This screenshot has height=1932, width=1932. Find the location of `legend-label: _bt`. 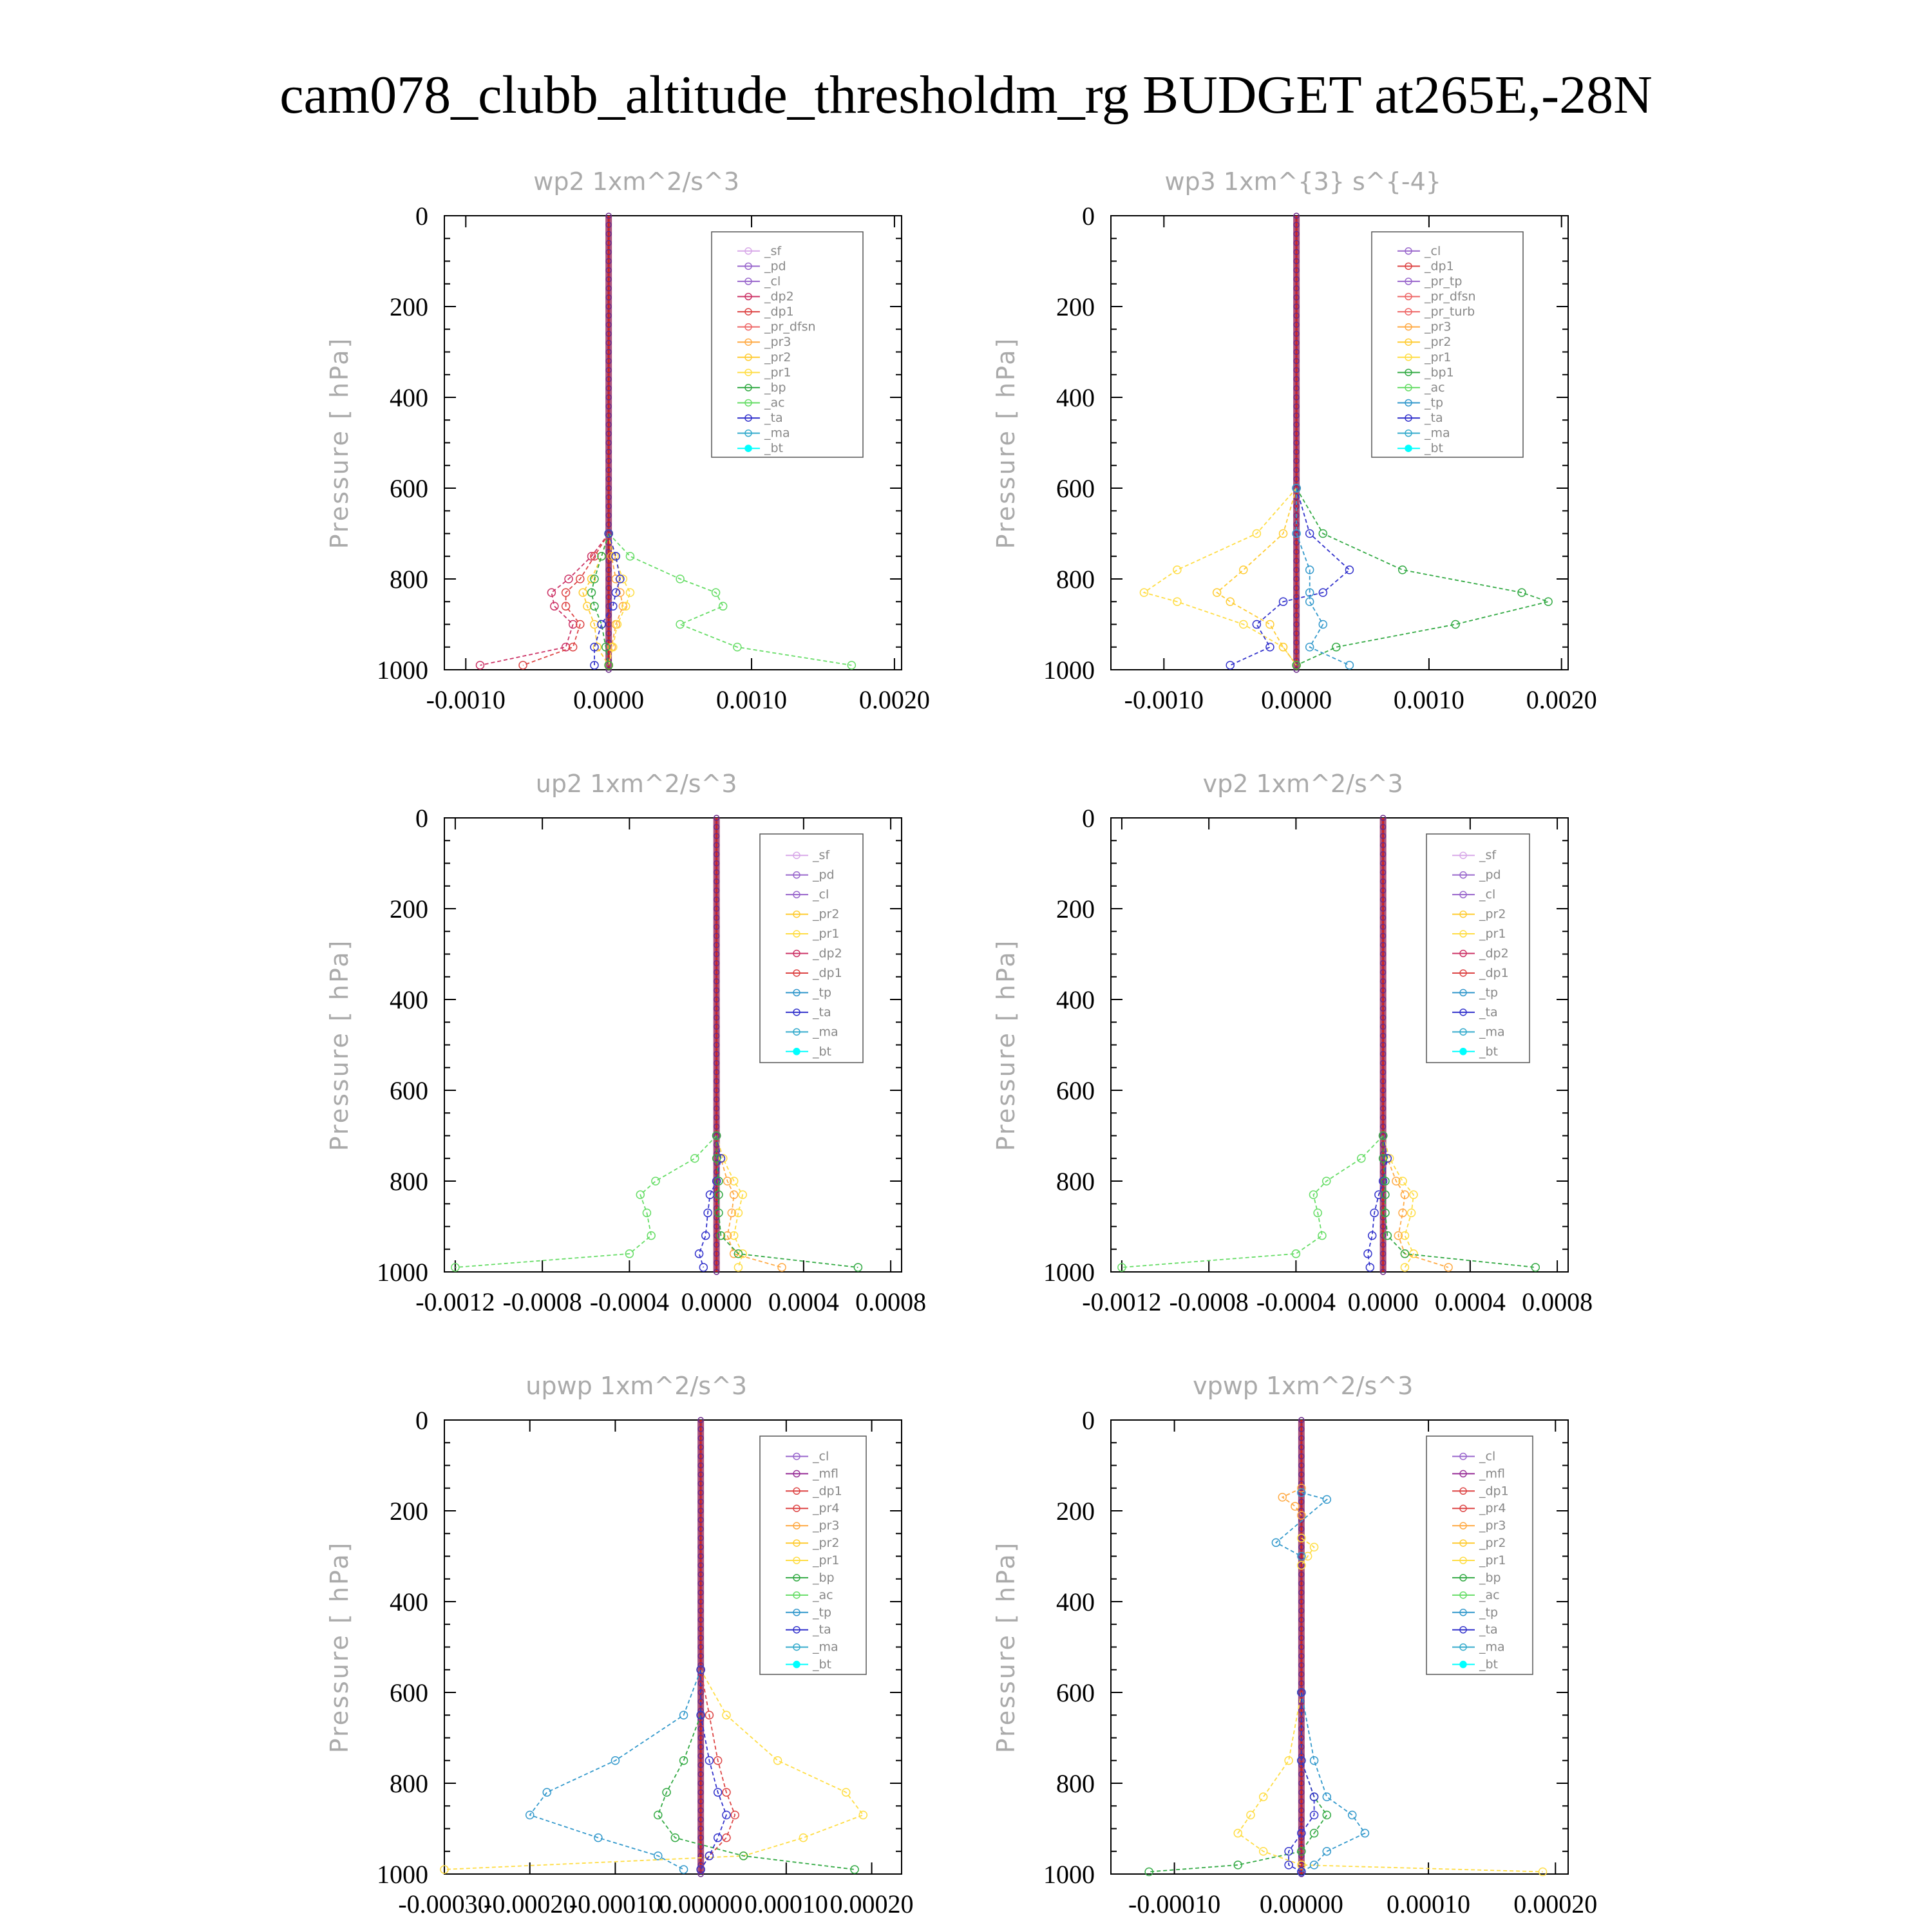

legend-label: _bt is located at coordinates (821, 1052).